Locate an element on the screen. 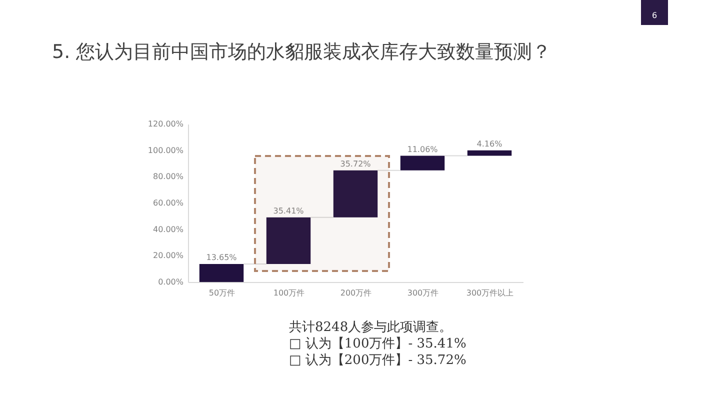  y-tick-label: 60.00% is located at coordinates (168, 203).